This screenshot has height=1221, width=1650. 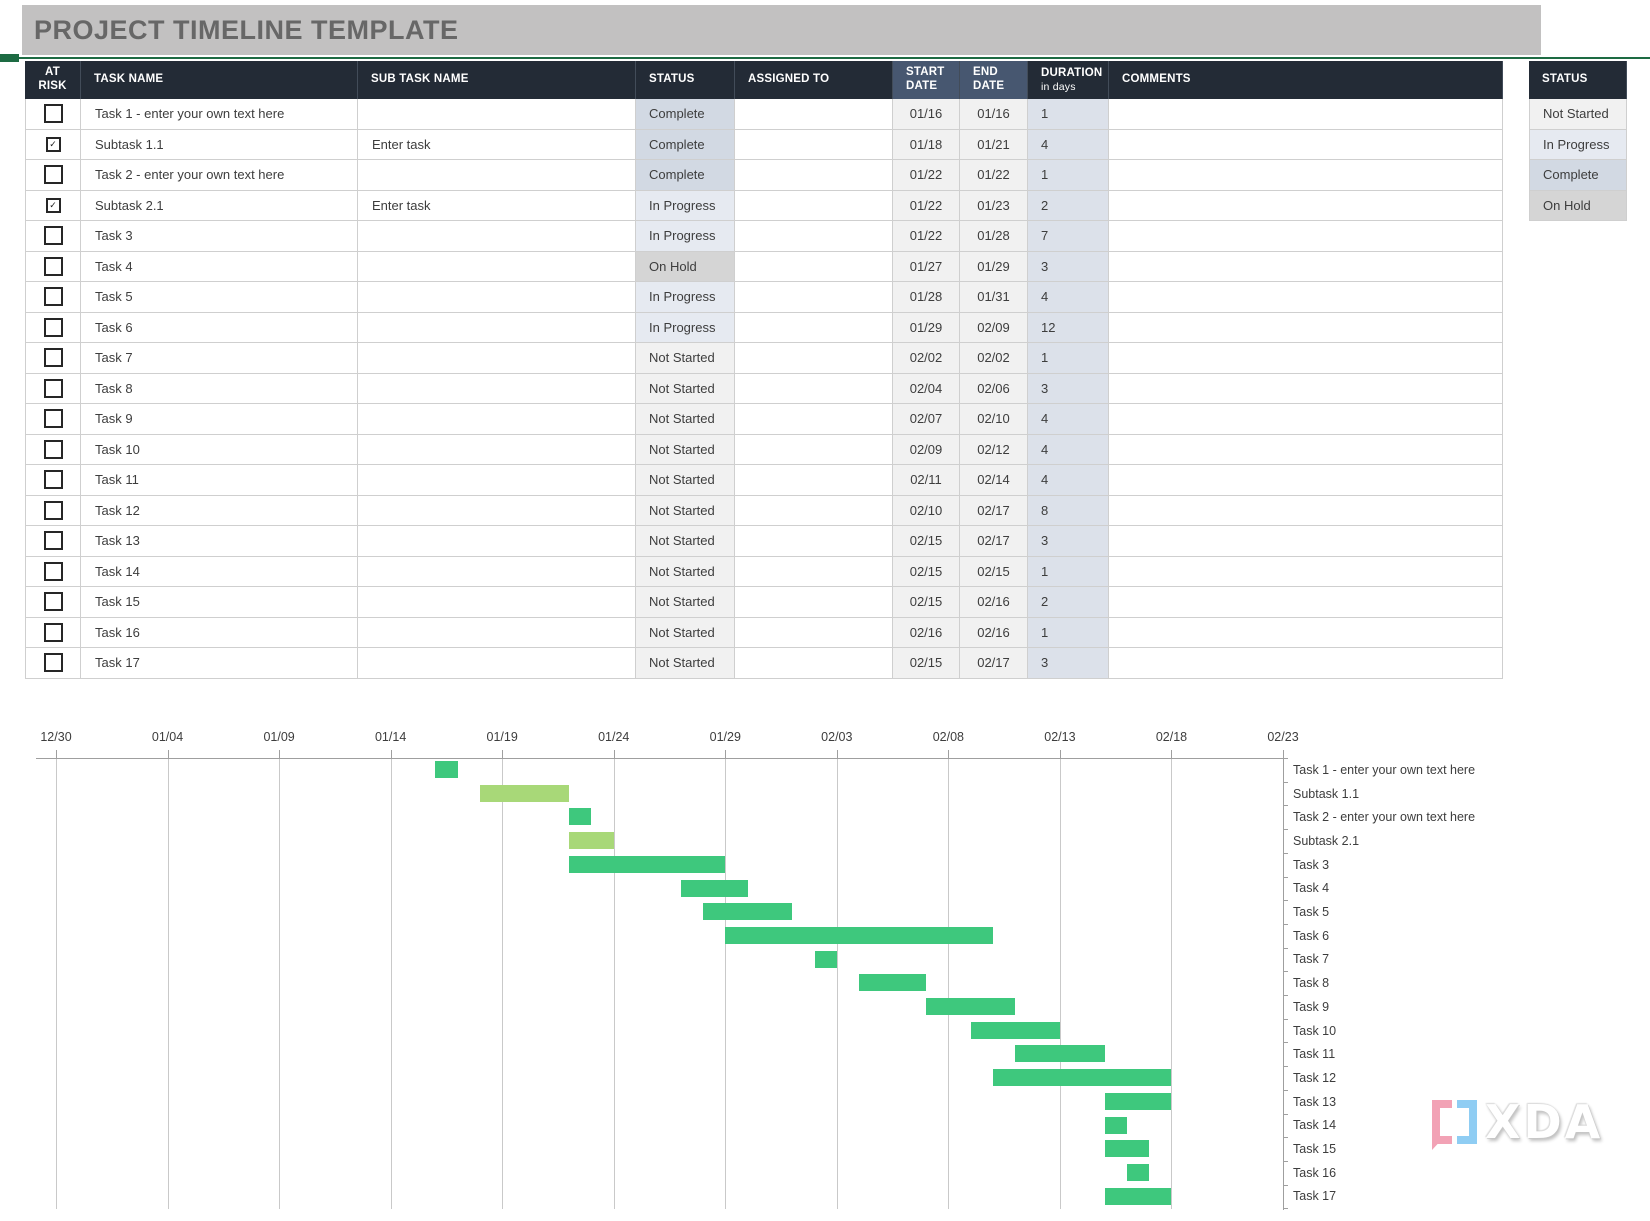 I want to click on cell-start: 01/27, so click(x=926, y=266).